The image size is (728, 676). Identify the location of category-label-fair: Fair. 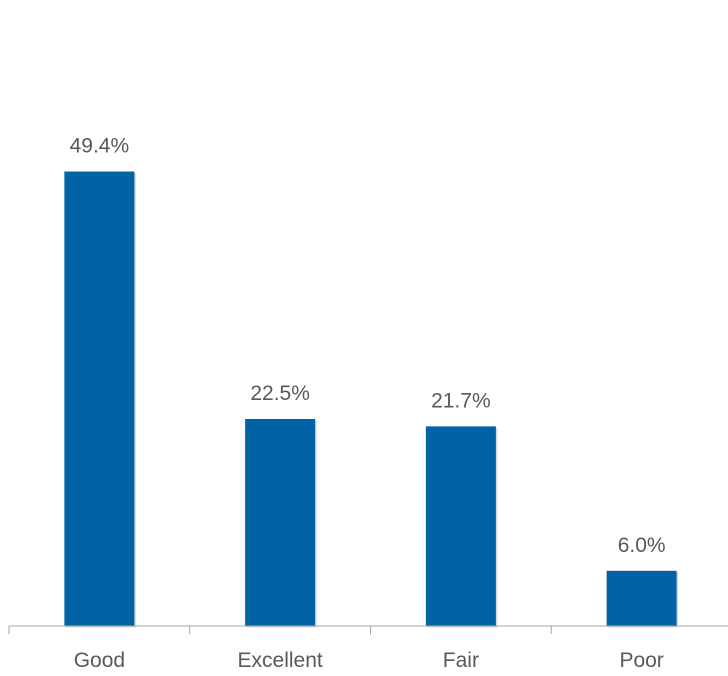
(461, 660).